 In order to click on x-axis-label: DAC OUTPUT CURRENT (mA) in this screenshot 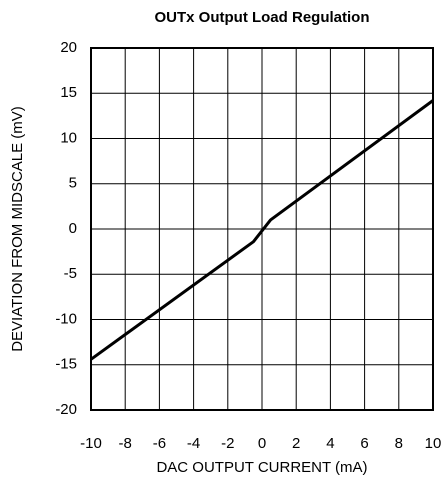, I will do `click(261, 467)`.